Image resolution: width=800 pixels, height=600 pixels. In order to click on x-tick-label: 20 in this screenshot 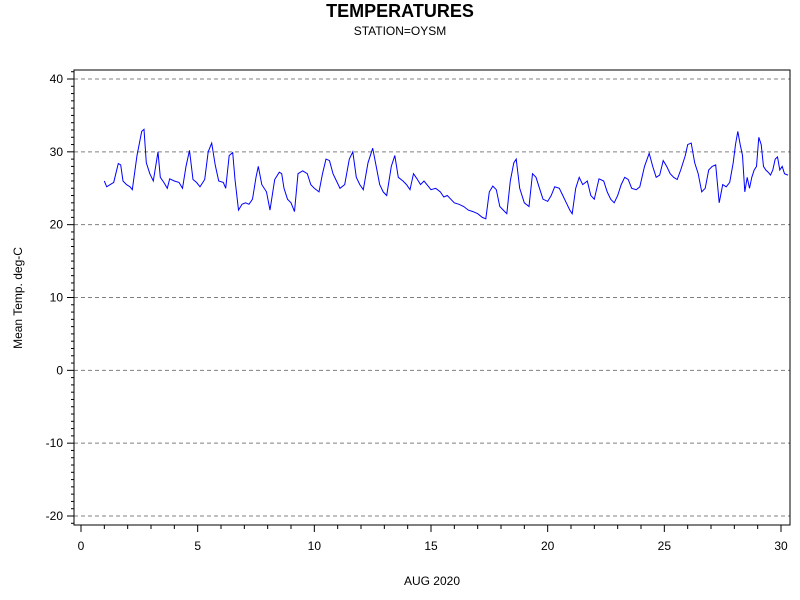, I will do `click(548, 546)`.